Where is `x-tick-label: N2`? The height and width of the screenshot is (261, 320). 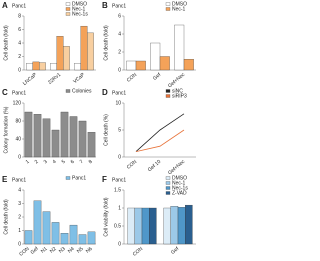
x-tick-label: N2 is located at coordinates (53, 250).